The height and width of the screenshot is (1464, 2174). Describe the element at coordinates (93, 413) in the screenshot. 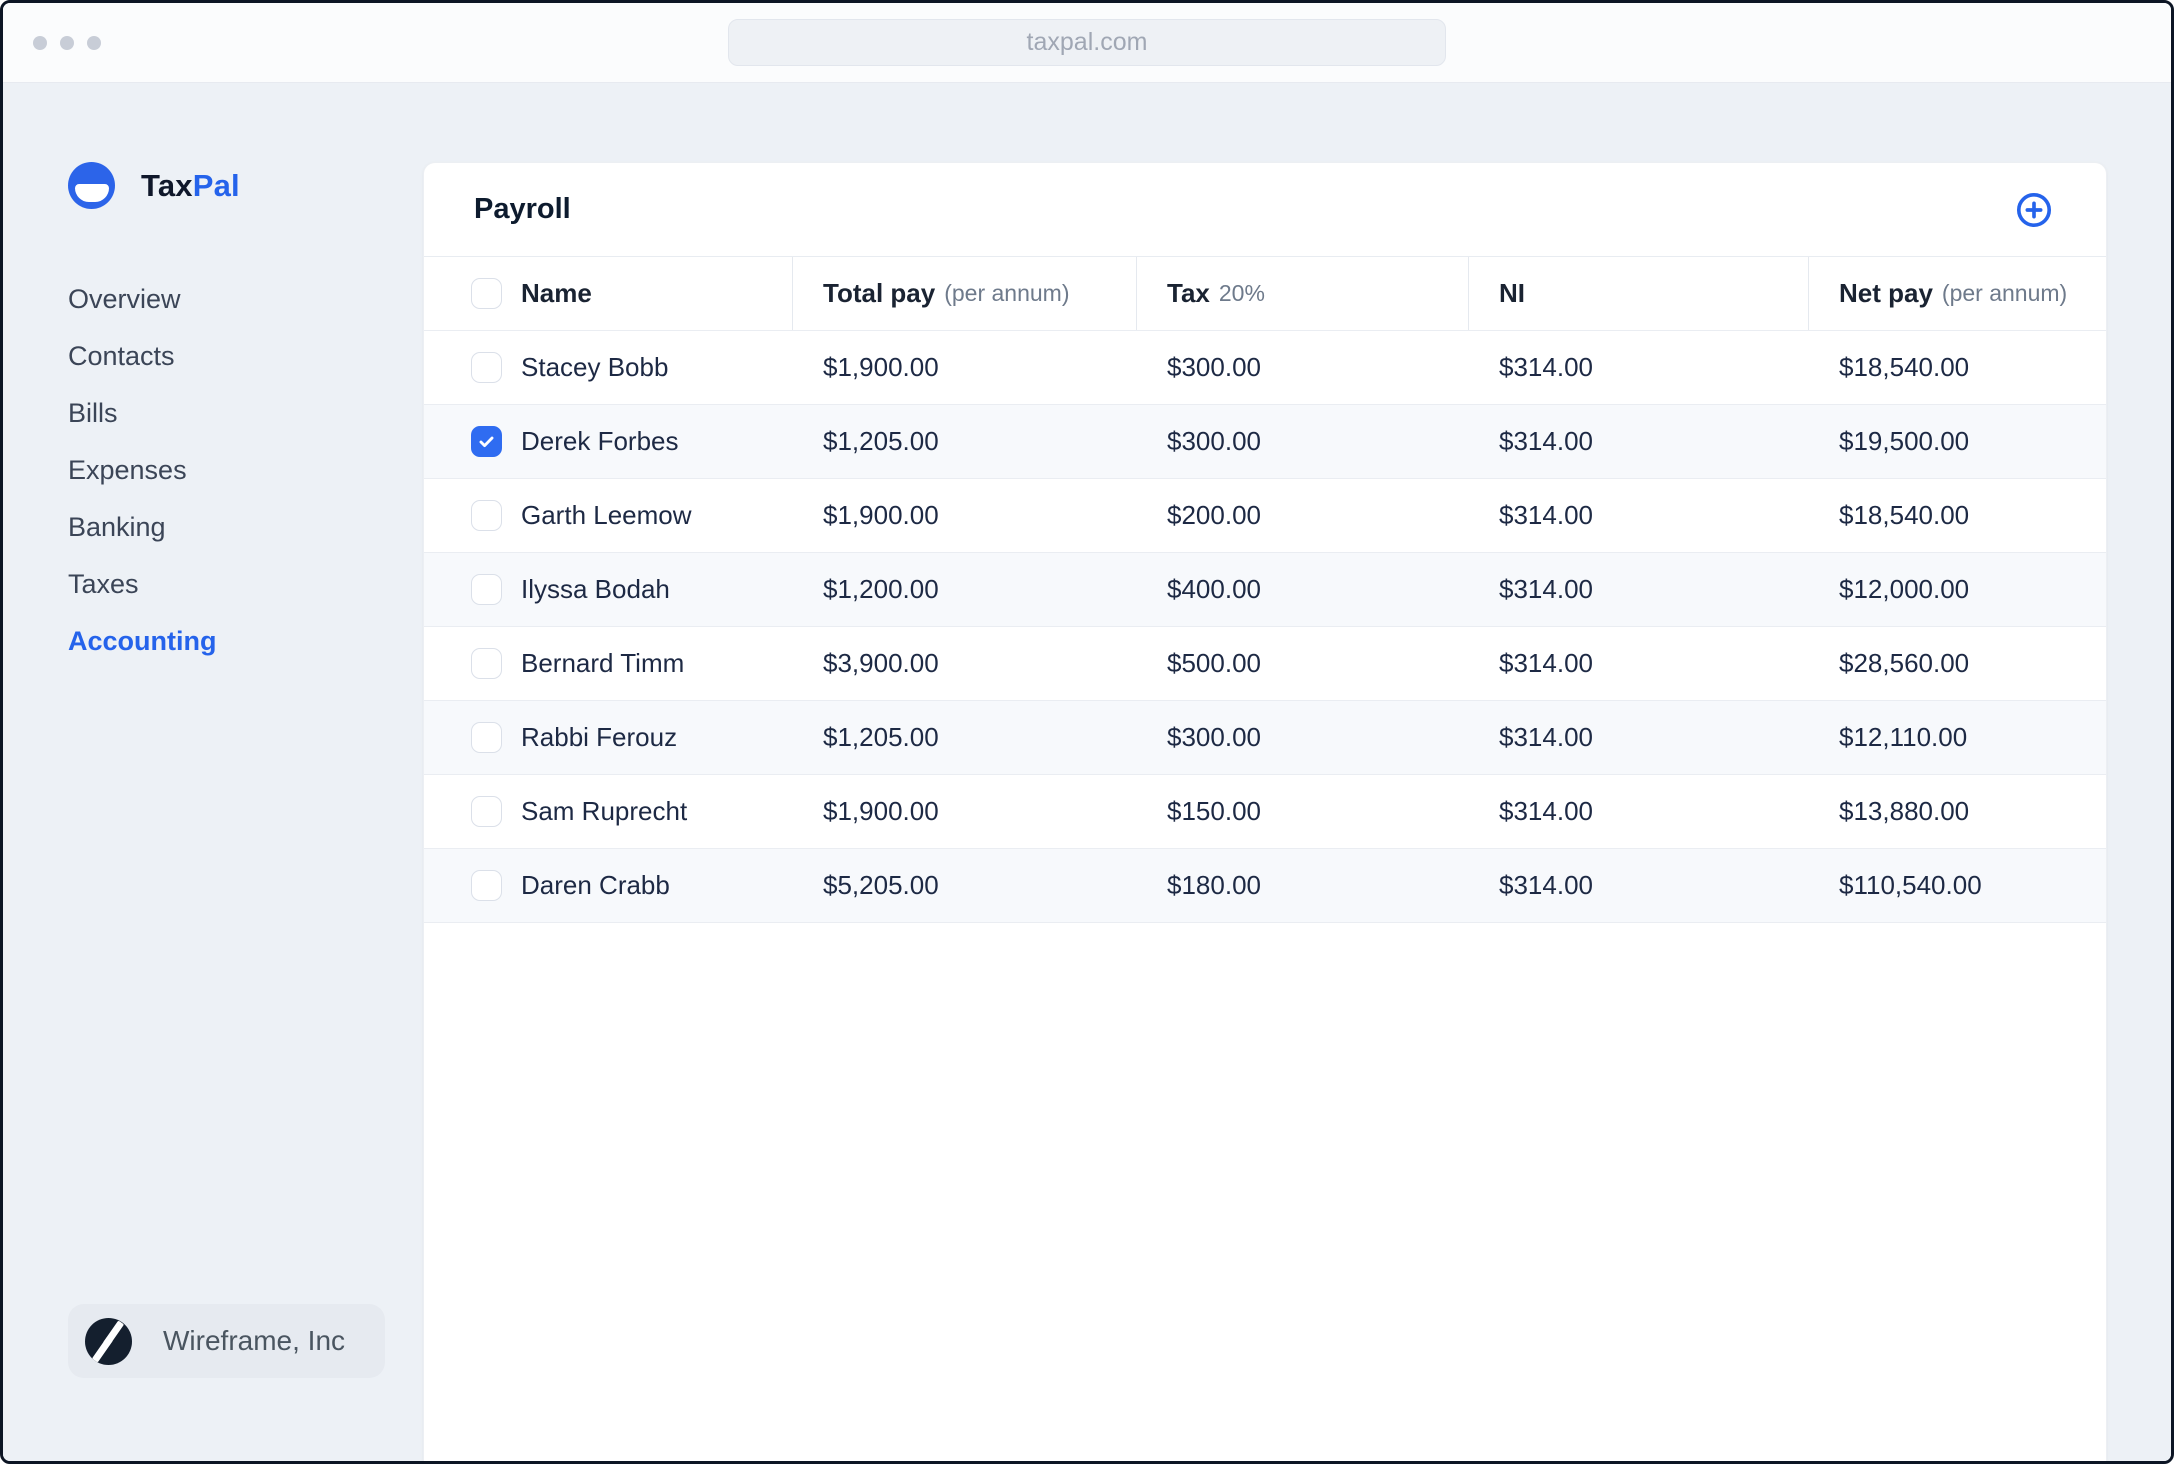

I see `sidebar-item-bills: Bills` at that location.